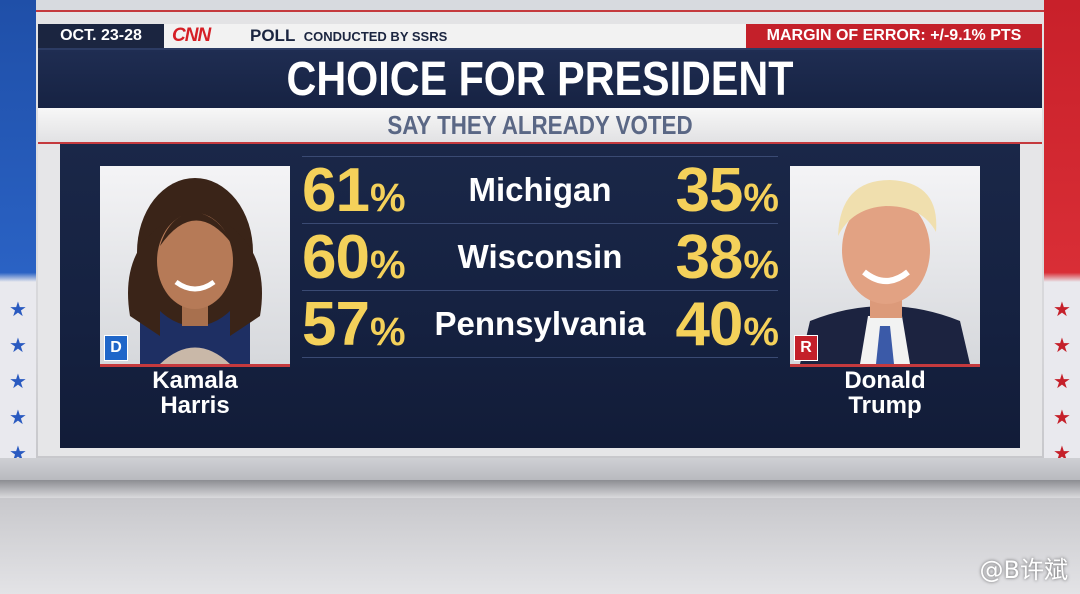 The height and width of the screenshot is (594, 1080). I want to click on state-label: Michigan, so click(540, 189).